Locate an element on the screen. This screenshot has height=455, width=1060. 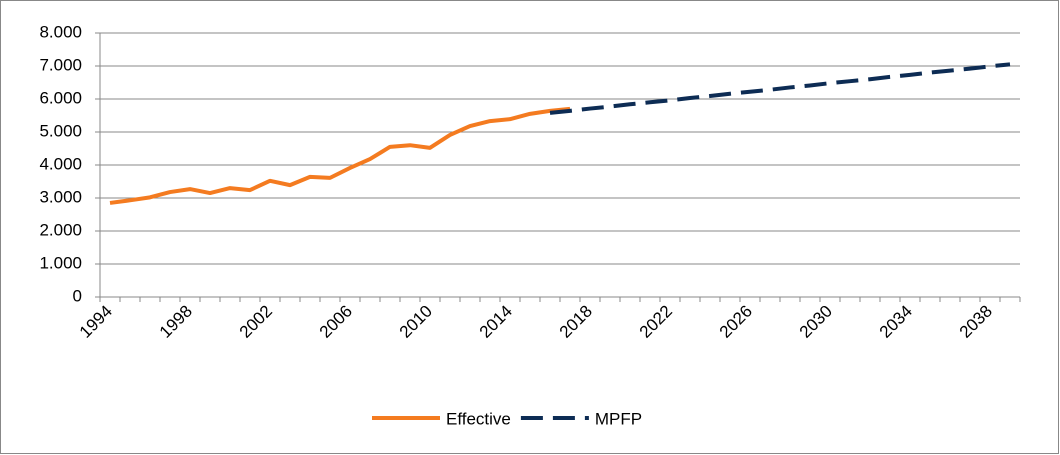
y-tick-label: 0 is located at coordinates (77, 295).